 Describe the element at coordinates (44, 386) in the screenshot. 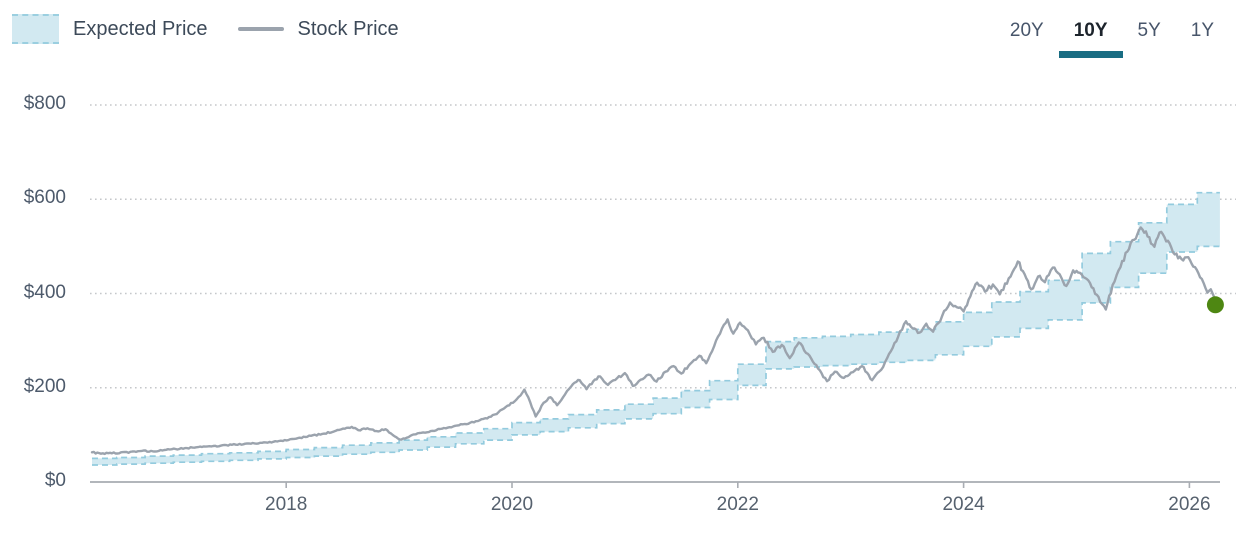

I see `y-axis-label-200: $200` at that location.